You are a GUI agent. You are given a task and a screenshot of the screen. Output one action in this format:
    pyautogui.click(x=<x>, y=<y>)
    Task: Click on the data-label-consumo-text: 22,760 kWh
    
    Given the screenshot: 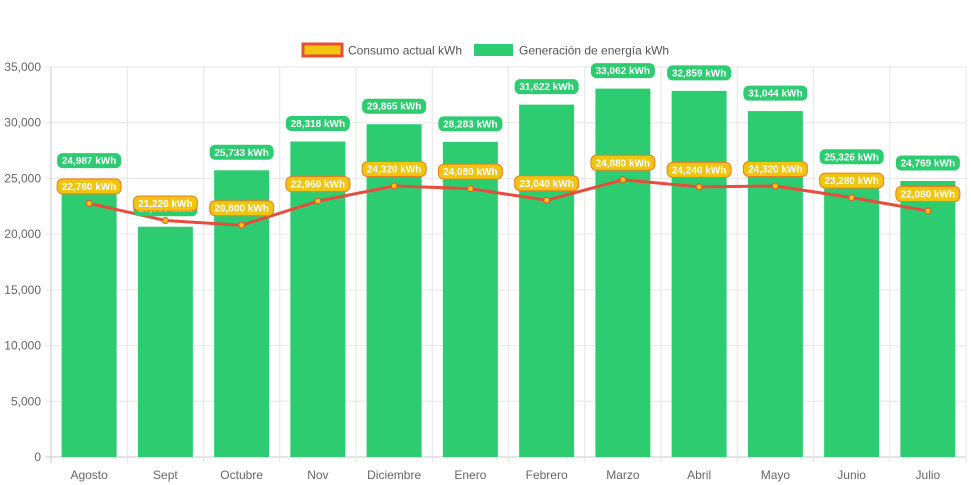 What is the action you would take?
    pyautogui.click(x=89, y=187)
    